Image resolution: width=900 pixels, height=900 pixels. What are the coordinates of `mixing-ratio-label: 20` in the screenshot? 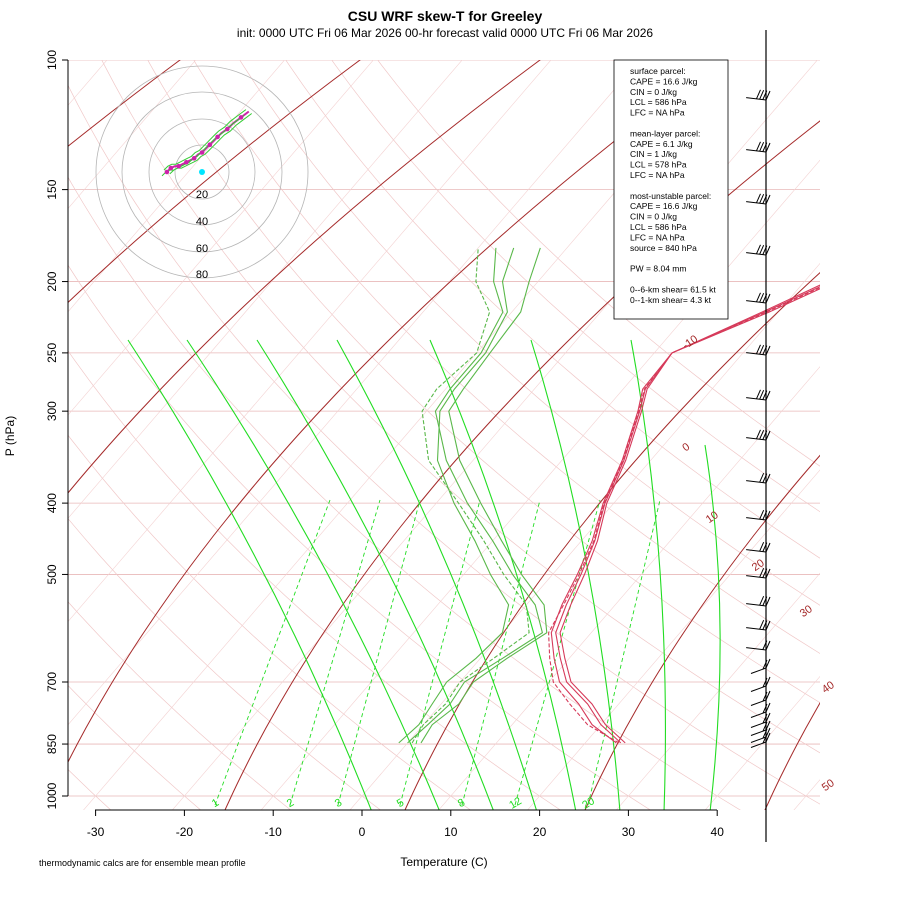 It's located at (588, 803).